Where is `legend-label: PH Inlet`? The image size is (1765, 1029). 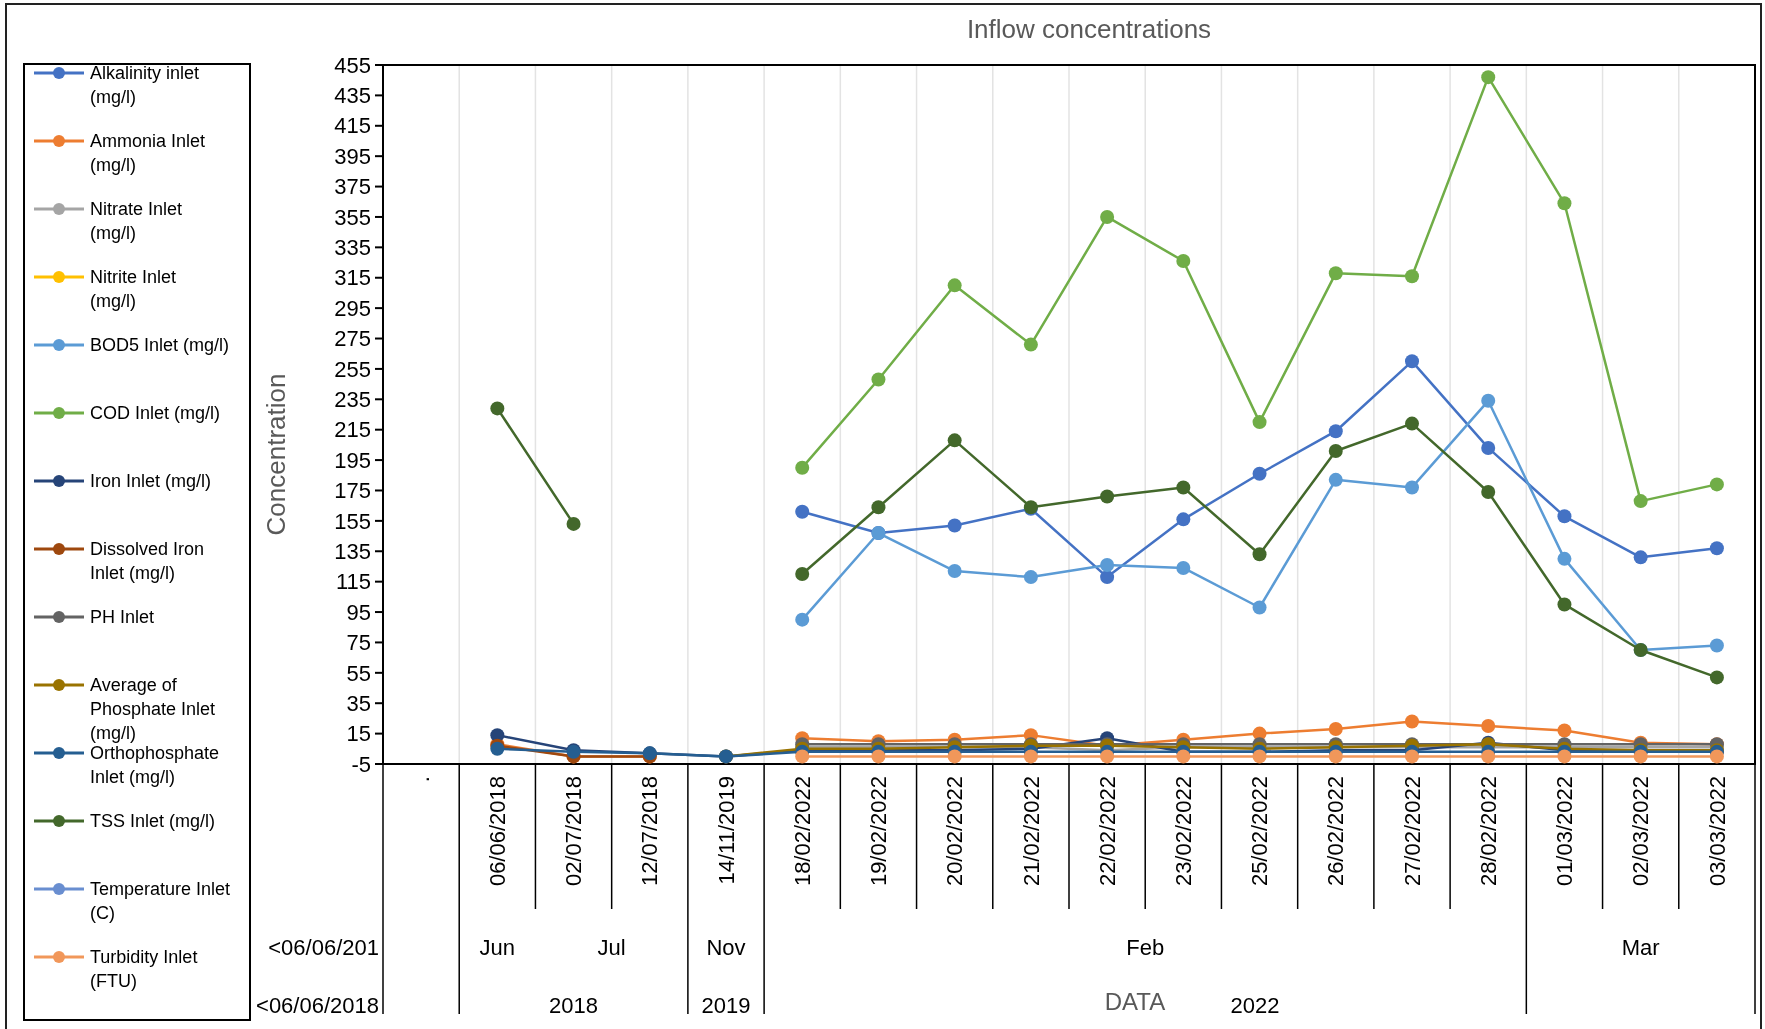
legend-label: PH Inlet is located at coordinates (122, 617).